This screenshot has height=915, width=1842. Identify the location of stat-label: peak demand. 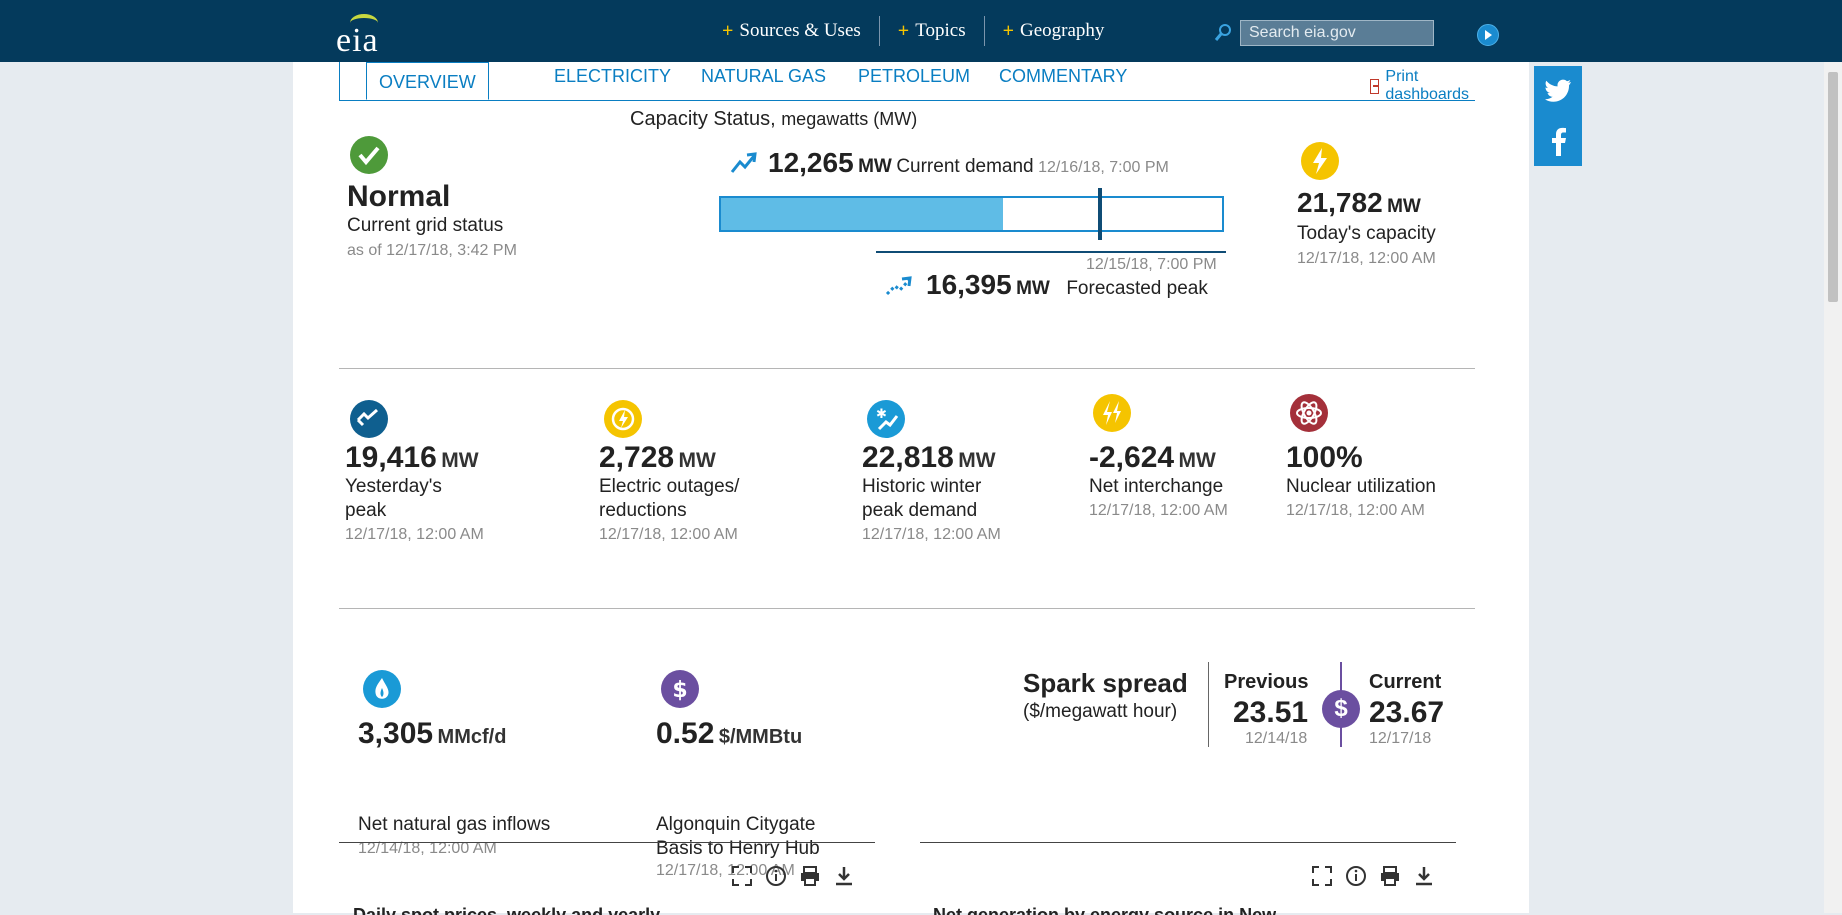
(920, 510).